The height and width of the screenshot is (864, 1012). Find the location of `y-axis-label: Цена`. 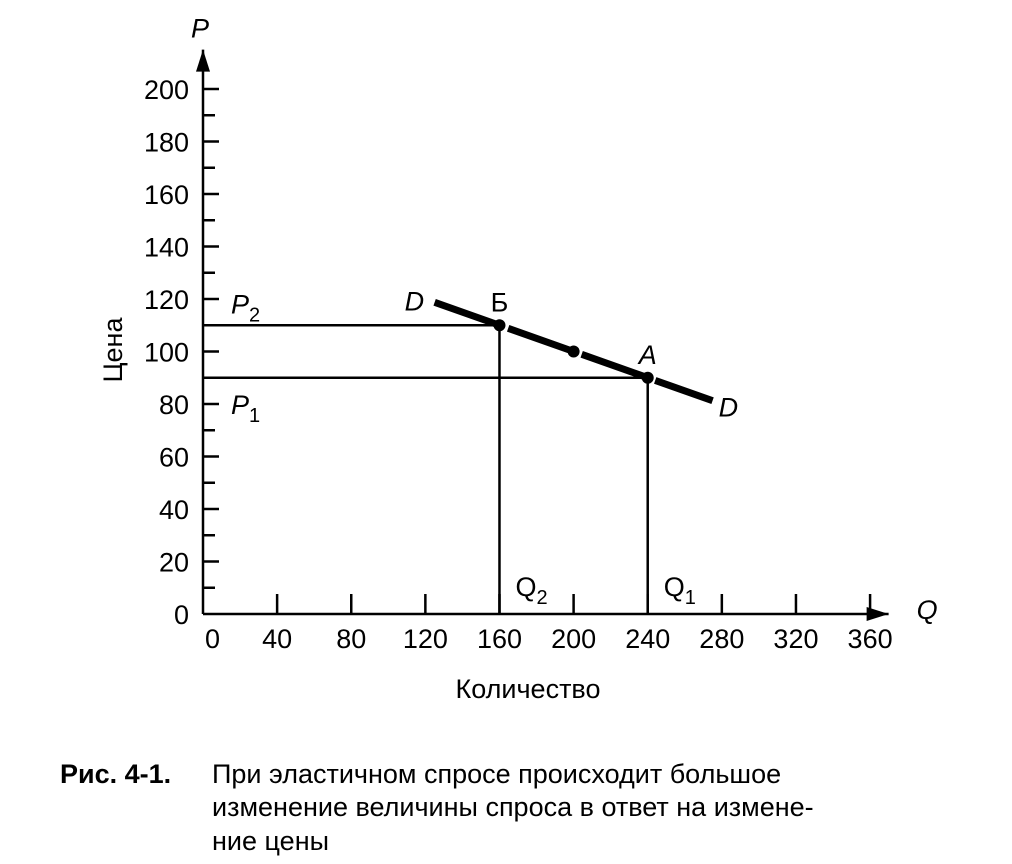

y-axis-label: Цена is located at coordinates (113, 350).